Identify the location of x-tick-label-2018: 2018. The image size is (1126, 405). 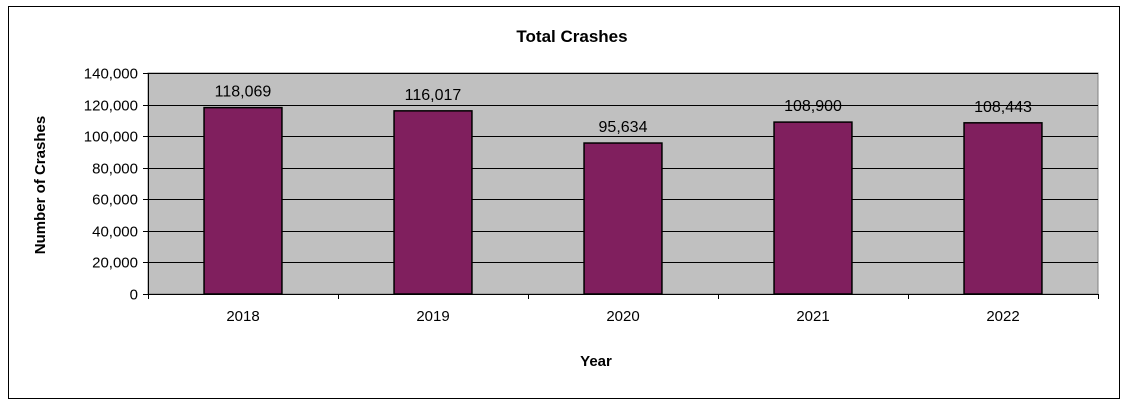
(242, 316).